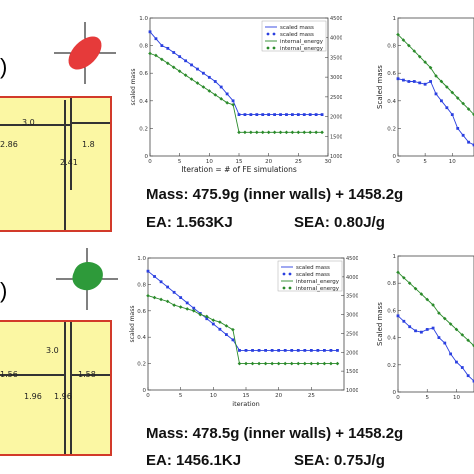  I want to click on legend-entry: scaled mass, so click(297, 28).